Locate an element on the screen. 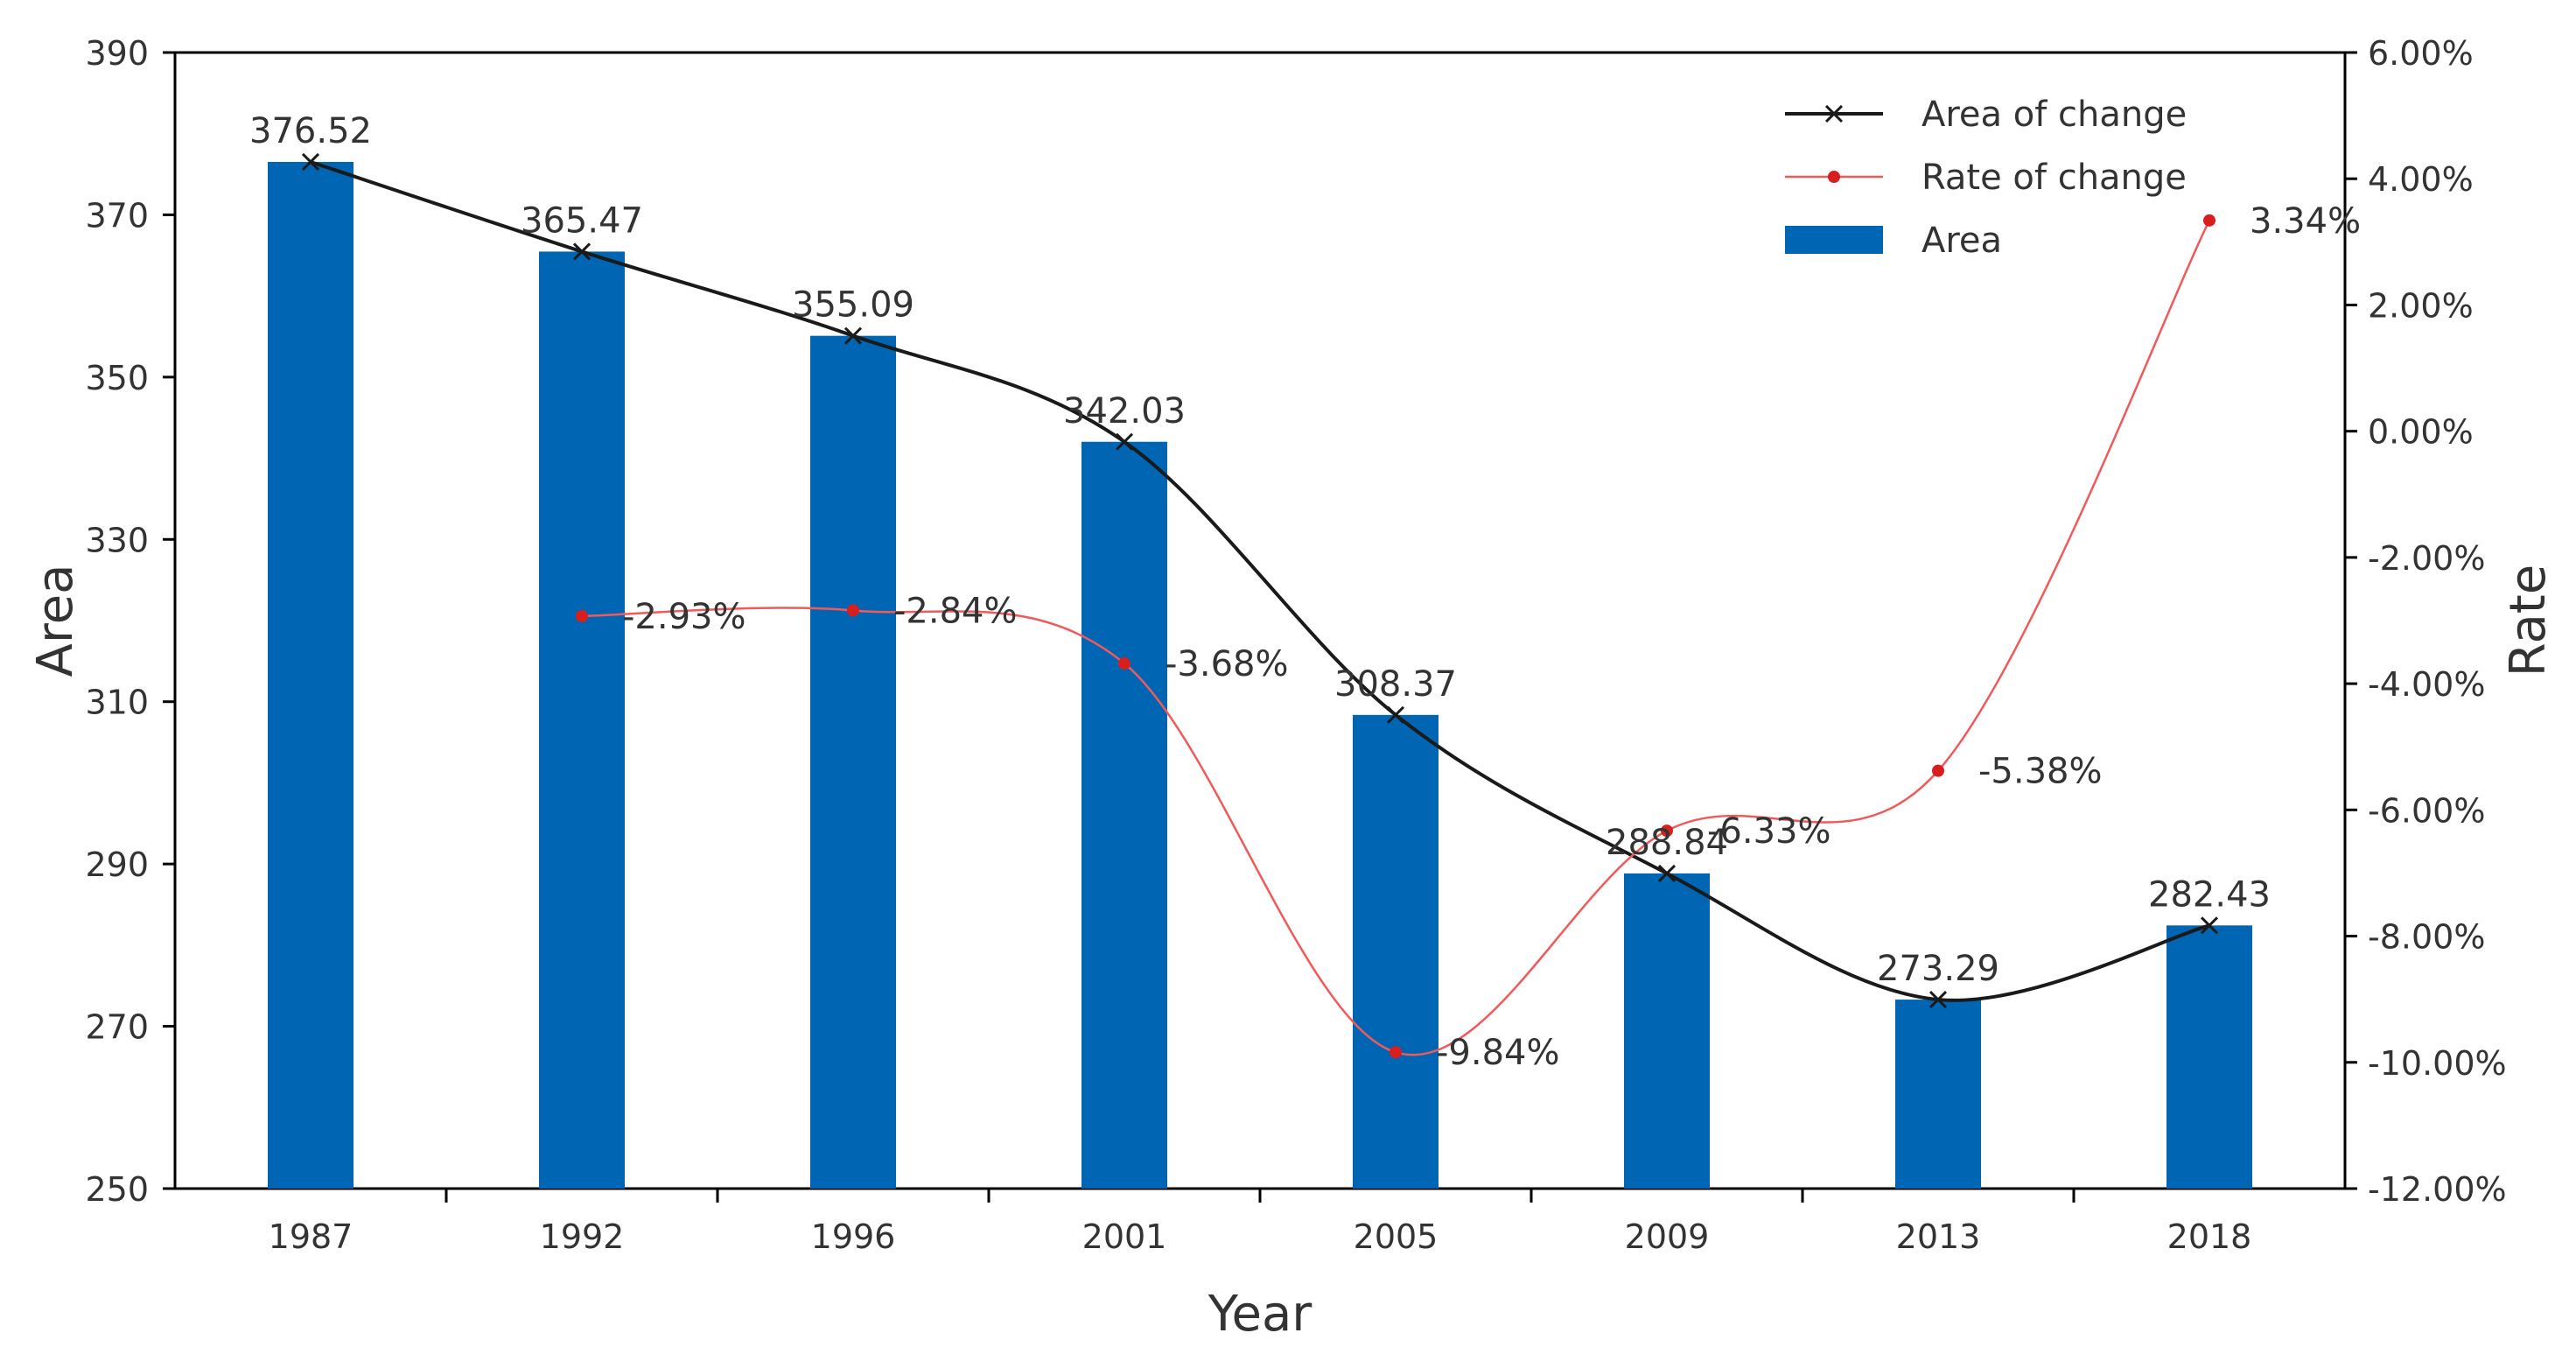 Image resolution: width=2576 pixels, height=1354 pixels. area-of-change-marker-2018 is located at coordinates (2209, 926).